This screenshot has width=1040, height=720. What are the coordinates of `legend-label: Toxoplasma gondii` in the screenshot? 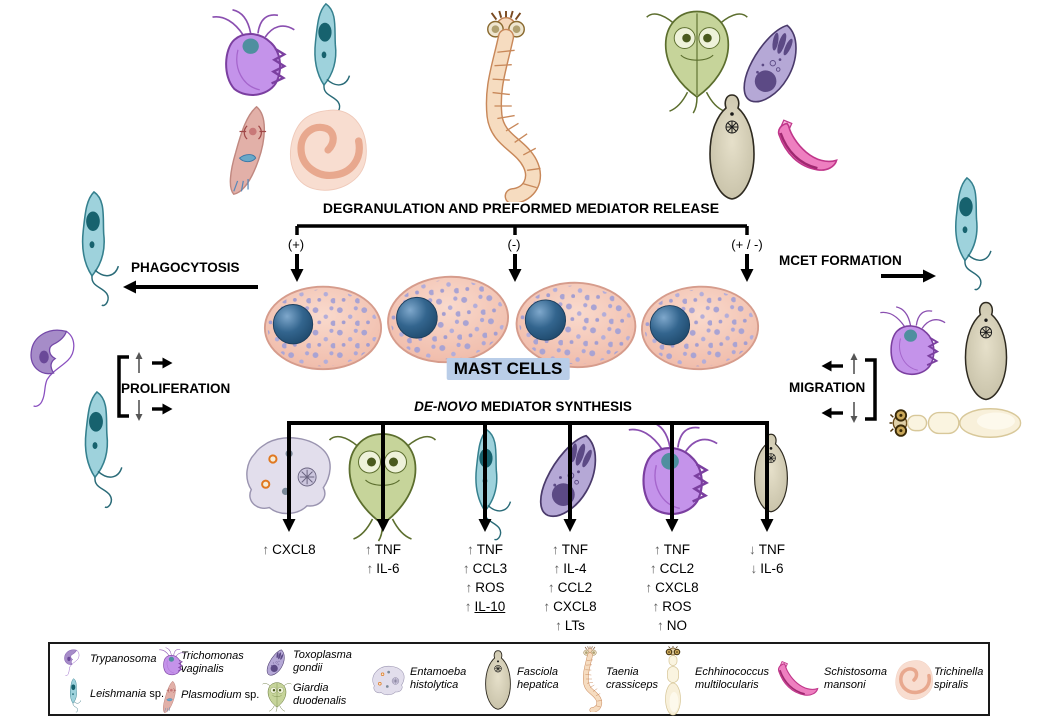 It's located at (322, 661).